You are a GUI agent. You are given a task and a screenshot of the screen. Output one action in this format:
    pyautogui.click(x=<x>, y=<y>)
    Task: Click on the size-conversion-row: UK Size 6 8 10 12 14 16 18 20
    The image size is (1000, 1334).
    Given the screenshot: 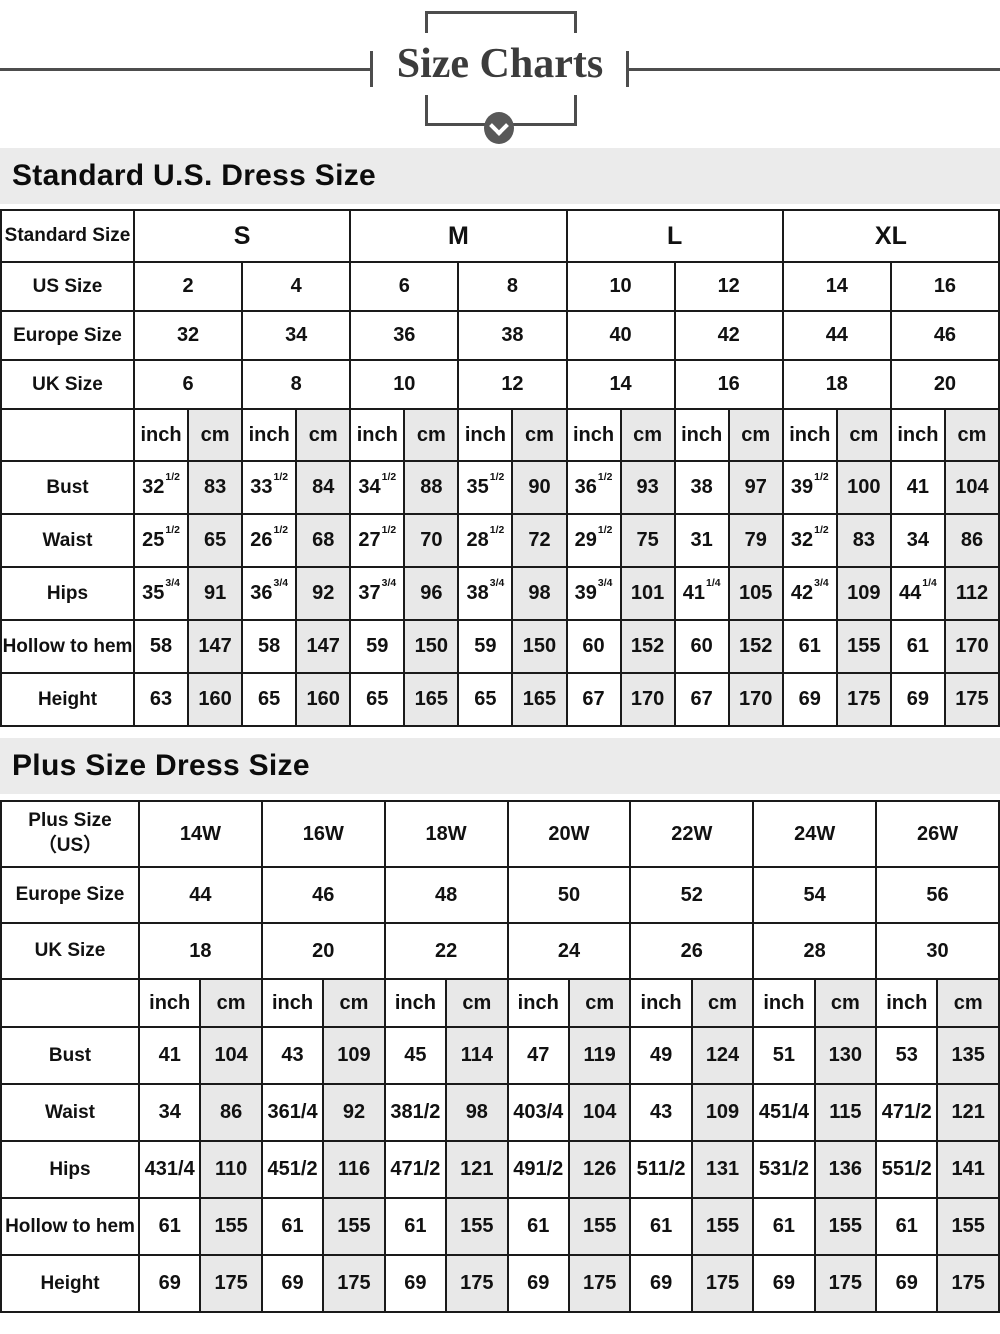 What is the action you would take?
    pyautogui.click(x=500, y=384)
    